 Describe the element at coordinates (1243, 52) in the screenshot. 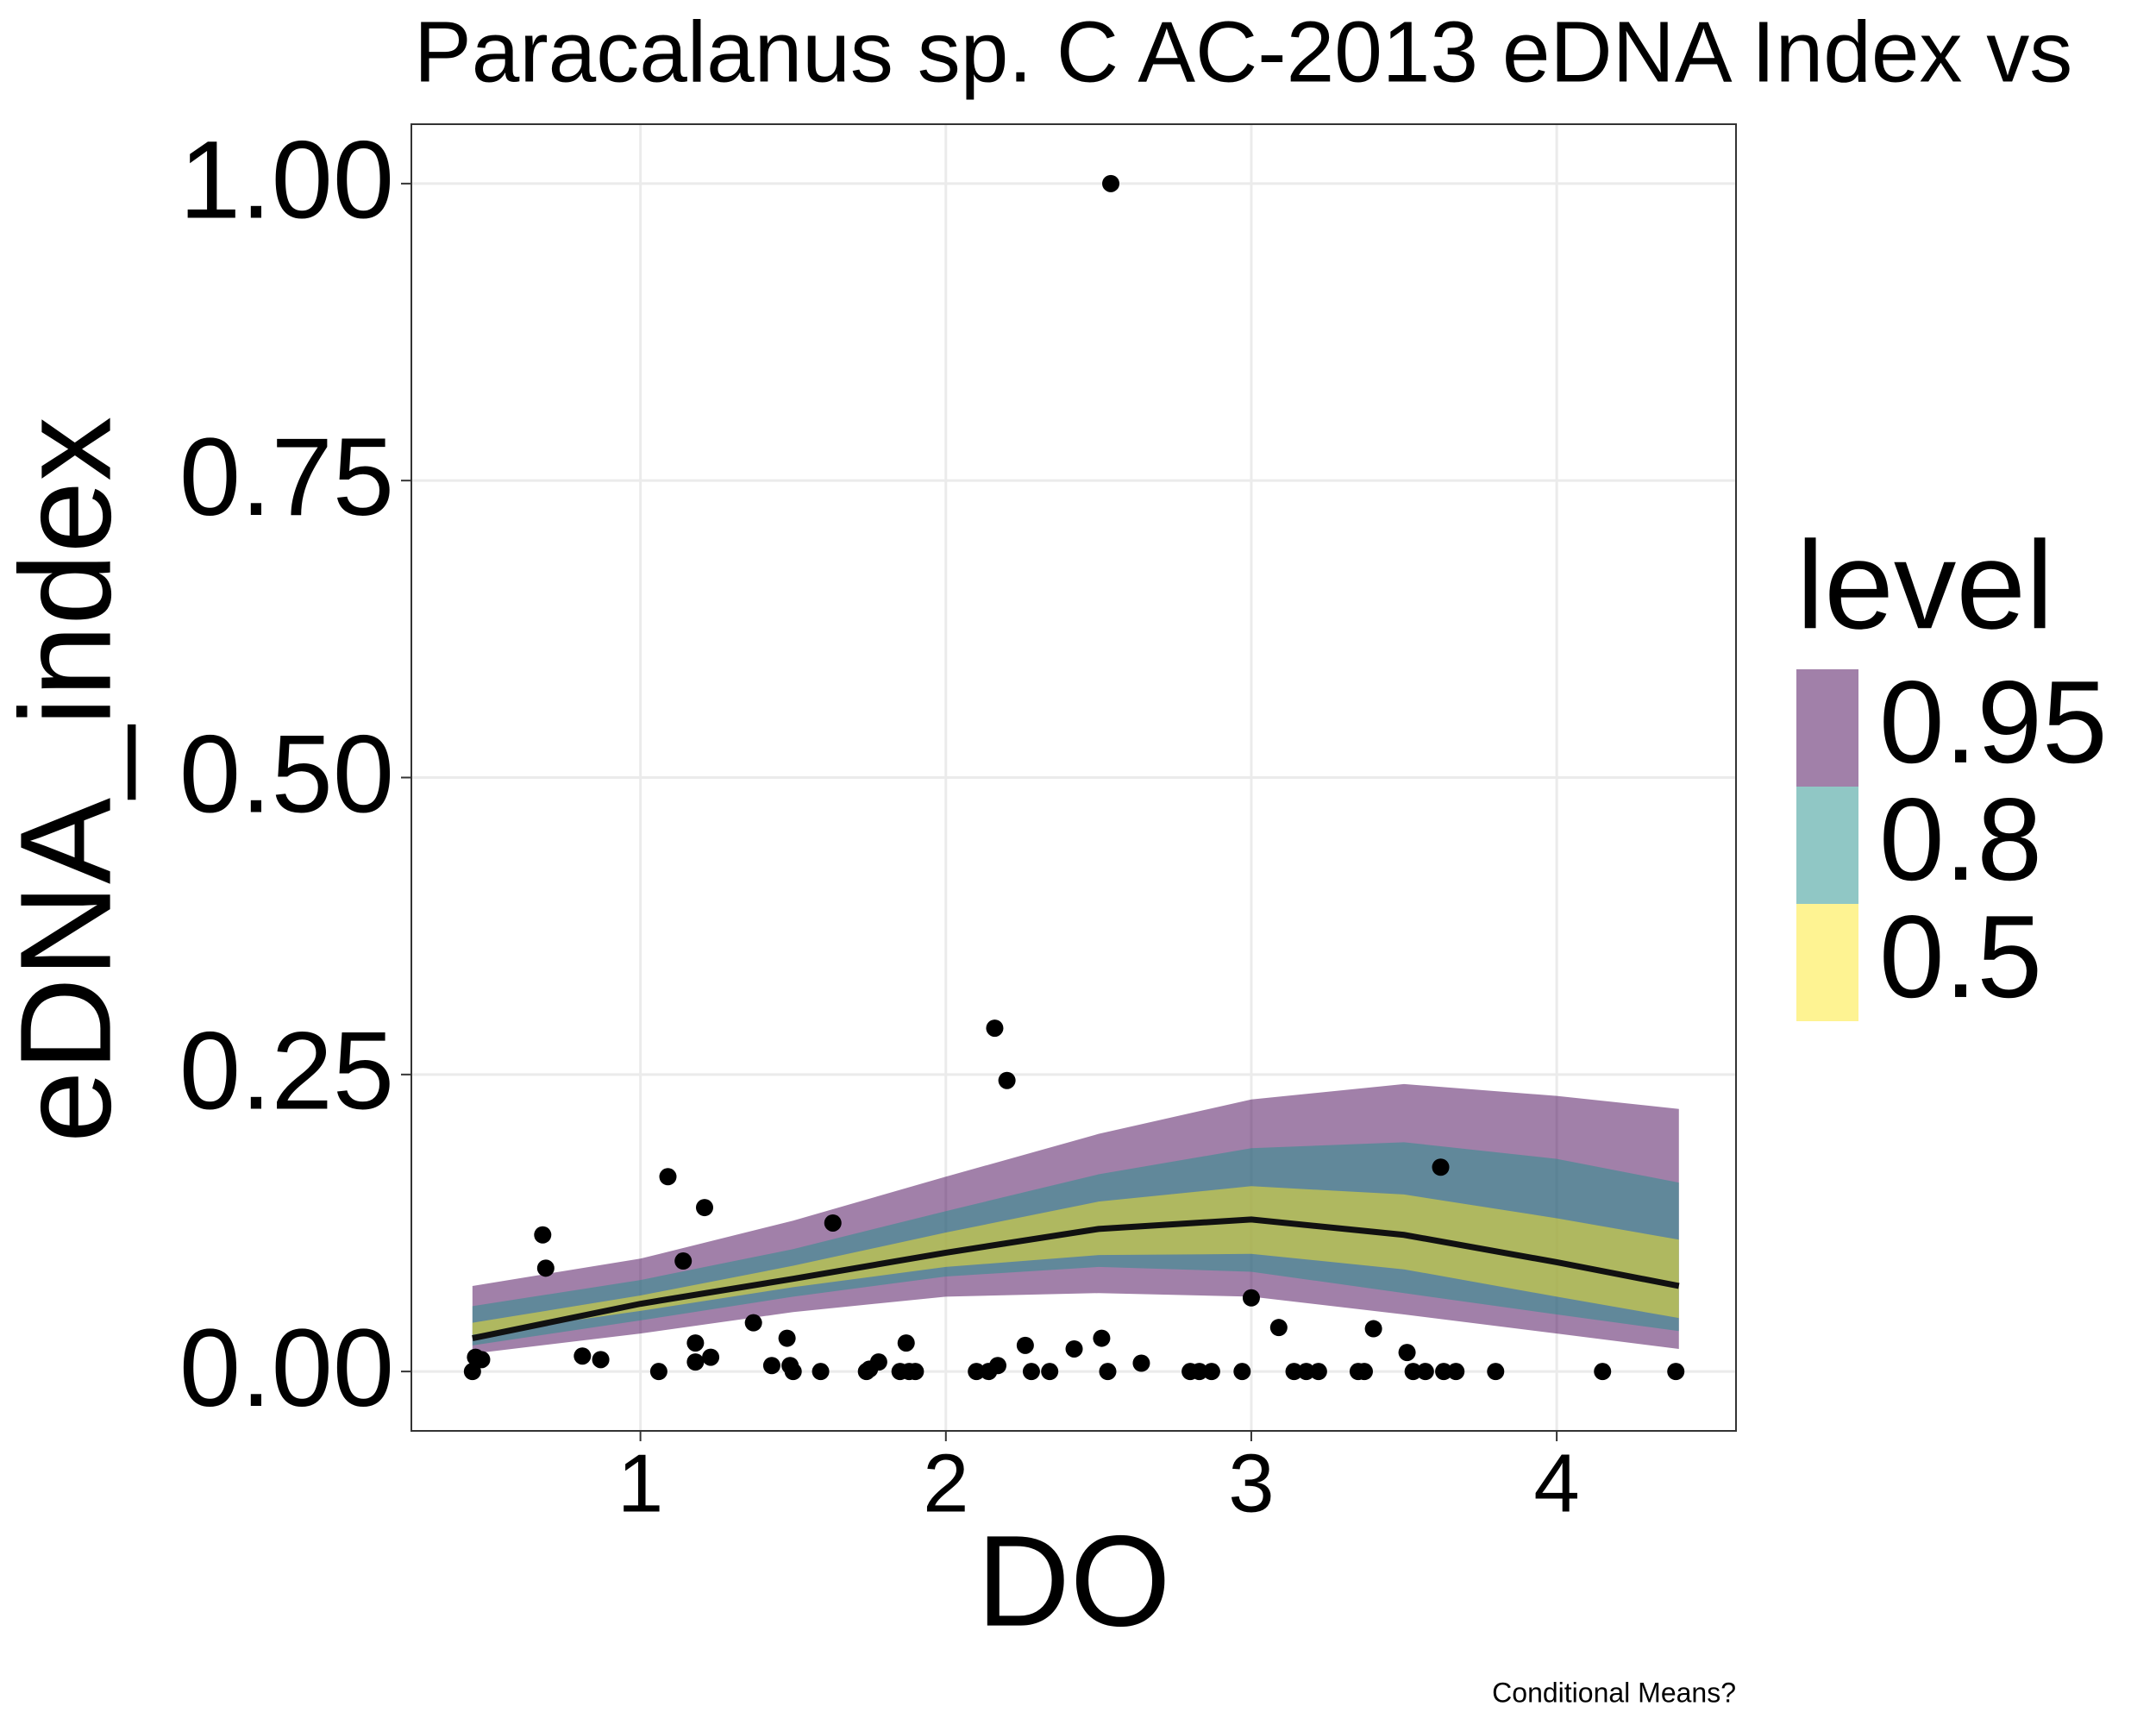

I see `chart-title: Paracalanus sp. C AC-2013 eDNA Index vs` at that location.